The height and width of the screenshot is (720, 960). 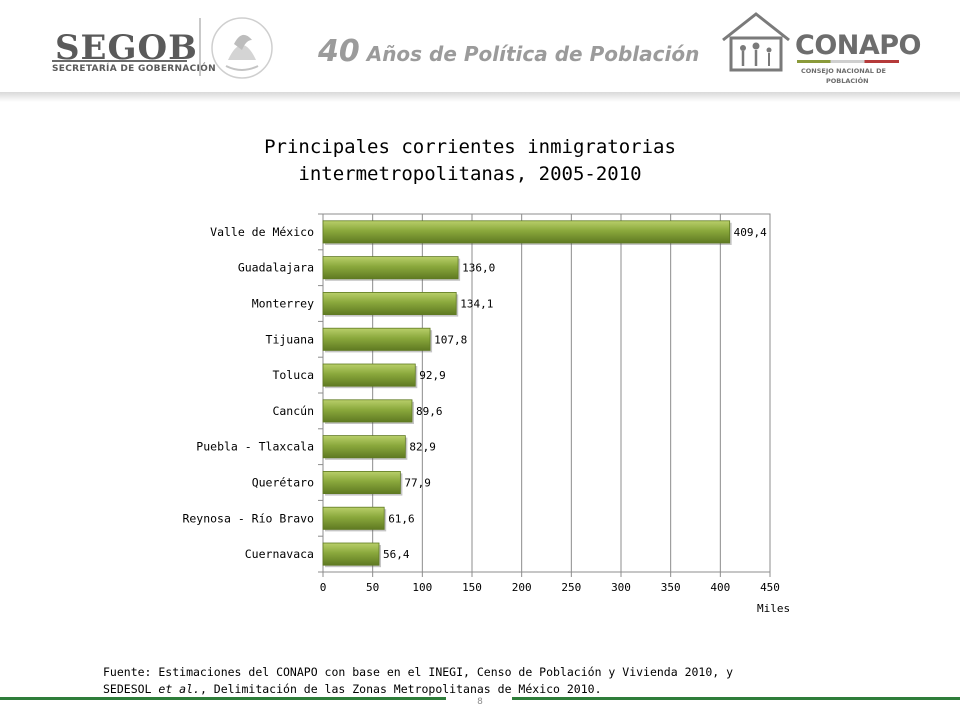 I want to click on chart-title-line-1: Principales corrientes inmigratorias, so click(x=470, y=147).